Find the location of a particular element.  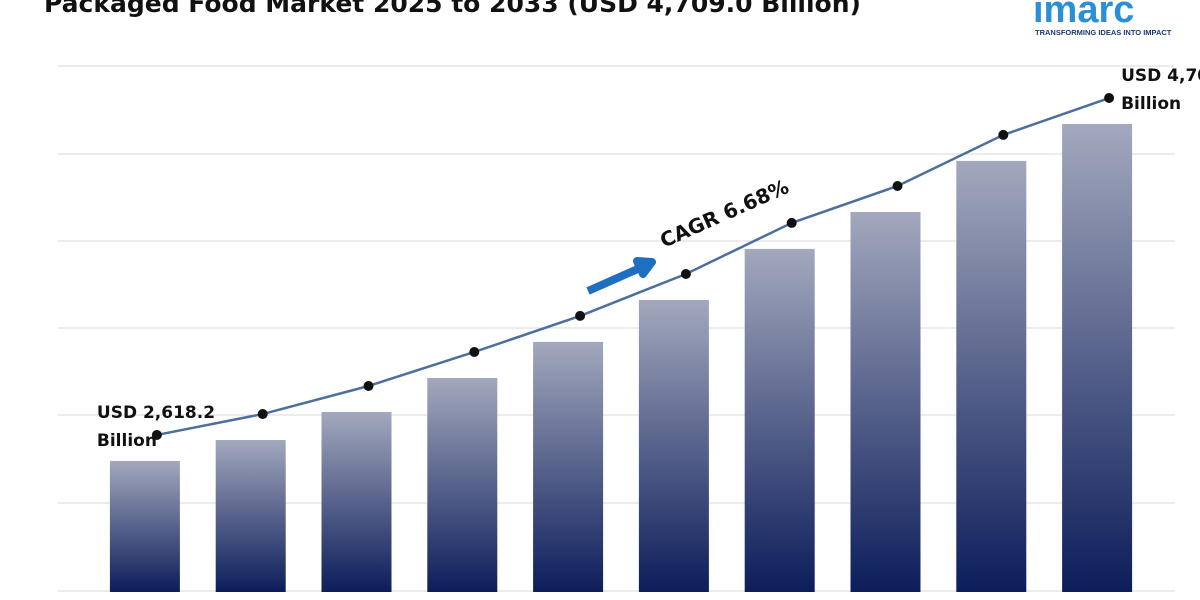

arrow is located at coordinates (621, 276).